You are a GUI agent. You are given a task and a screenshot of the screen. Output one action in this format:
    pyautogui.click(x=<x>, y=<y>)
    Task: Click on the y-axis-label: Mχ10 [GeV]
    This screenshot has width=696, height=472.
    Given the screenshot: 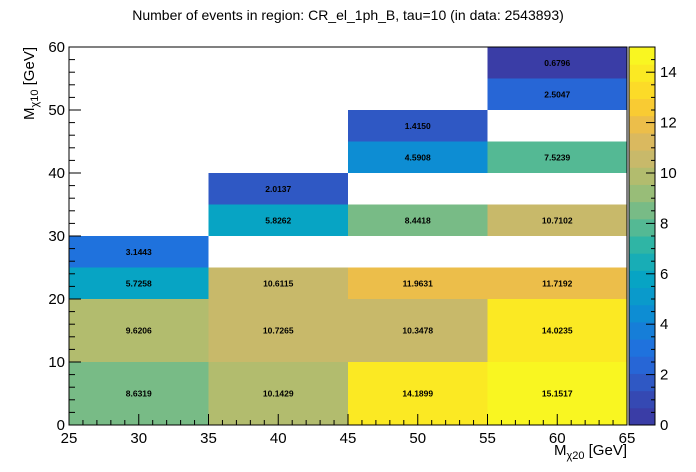 What is the action you would take?
    pyautogui.click(x=31, y=83)
    